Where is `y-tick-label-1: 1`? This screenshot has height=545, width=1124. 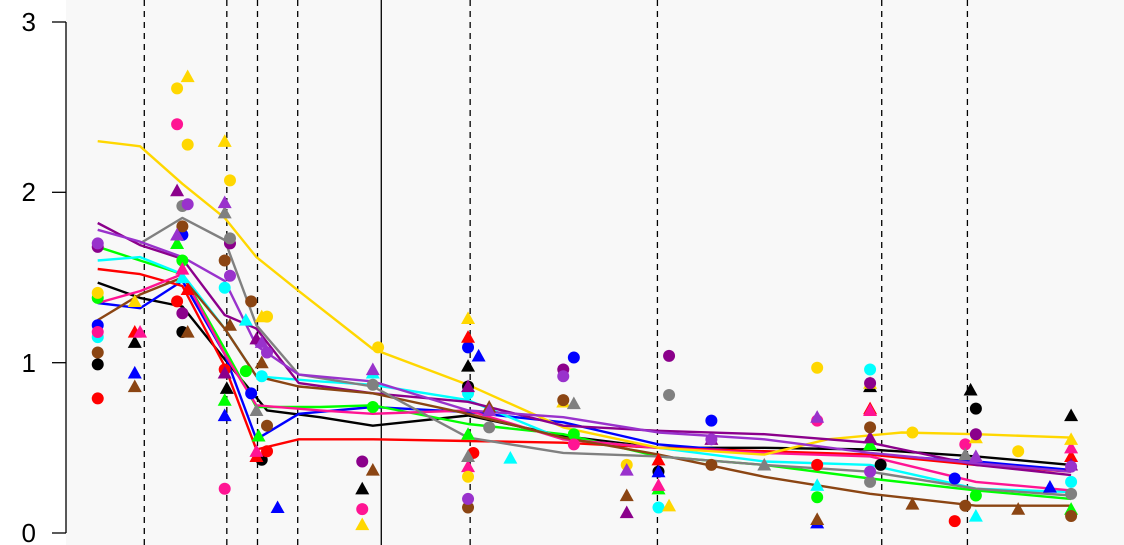 y-tick-label-1: 1 is located at coordinates (29, 363).